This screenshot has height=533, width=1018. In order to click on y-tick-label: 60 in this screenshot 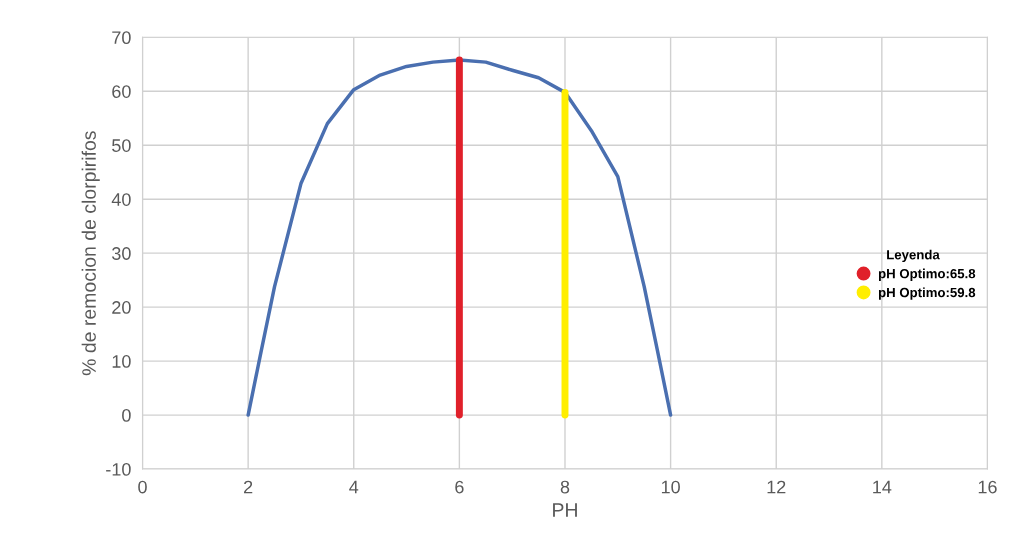, I will do `click(121, 91)`.